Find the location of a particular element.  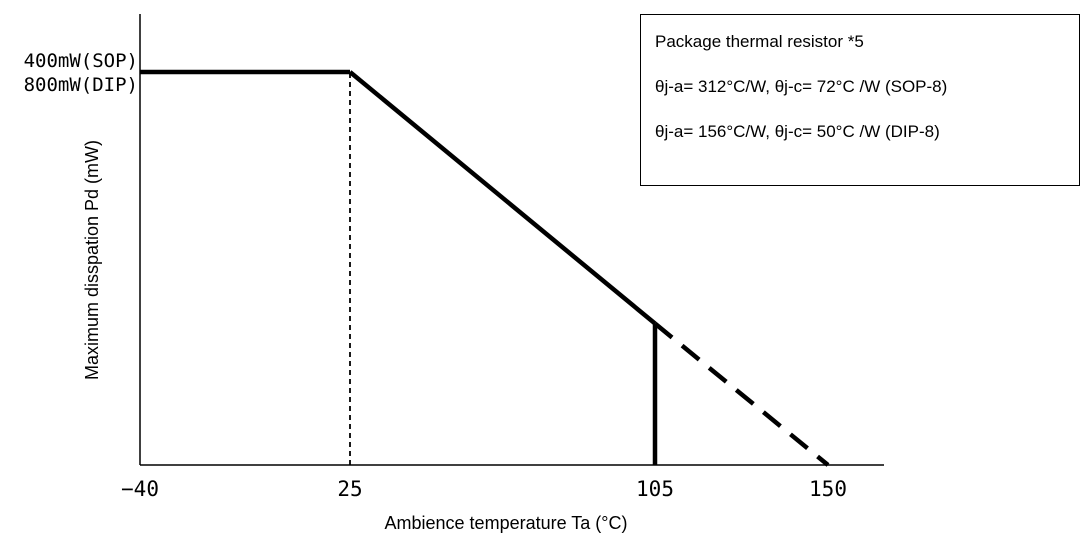

x-tick-label-1: 25 is located at coordinates (349, 489).